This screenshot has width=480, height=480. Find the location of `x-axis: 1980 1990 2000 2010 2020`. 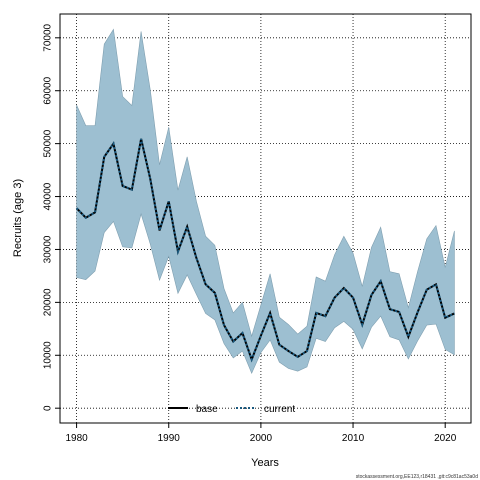

x-axis: 1980 1990 2000 2010 2020 is located at coordinates (261, 433).